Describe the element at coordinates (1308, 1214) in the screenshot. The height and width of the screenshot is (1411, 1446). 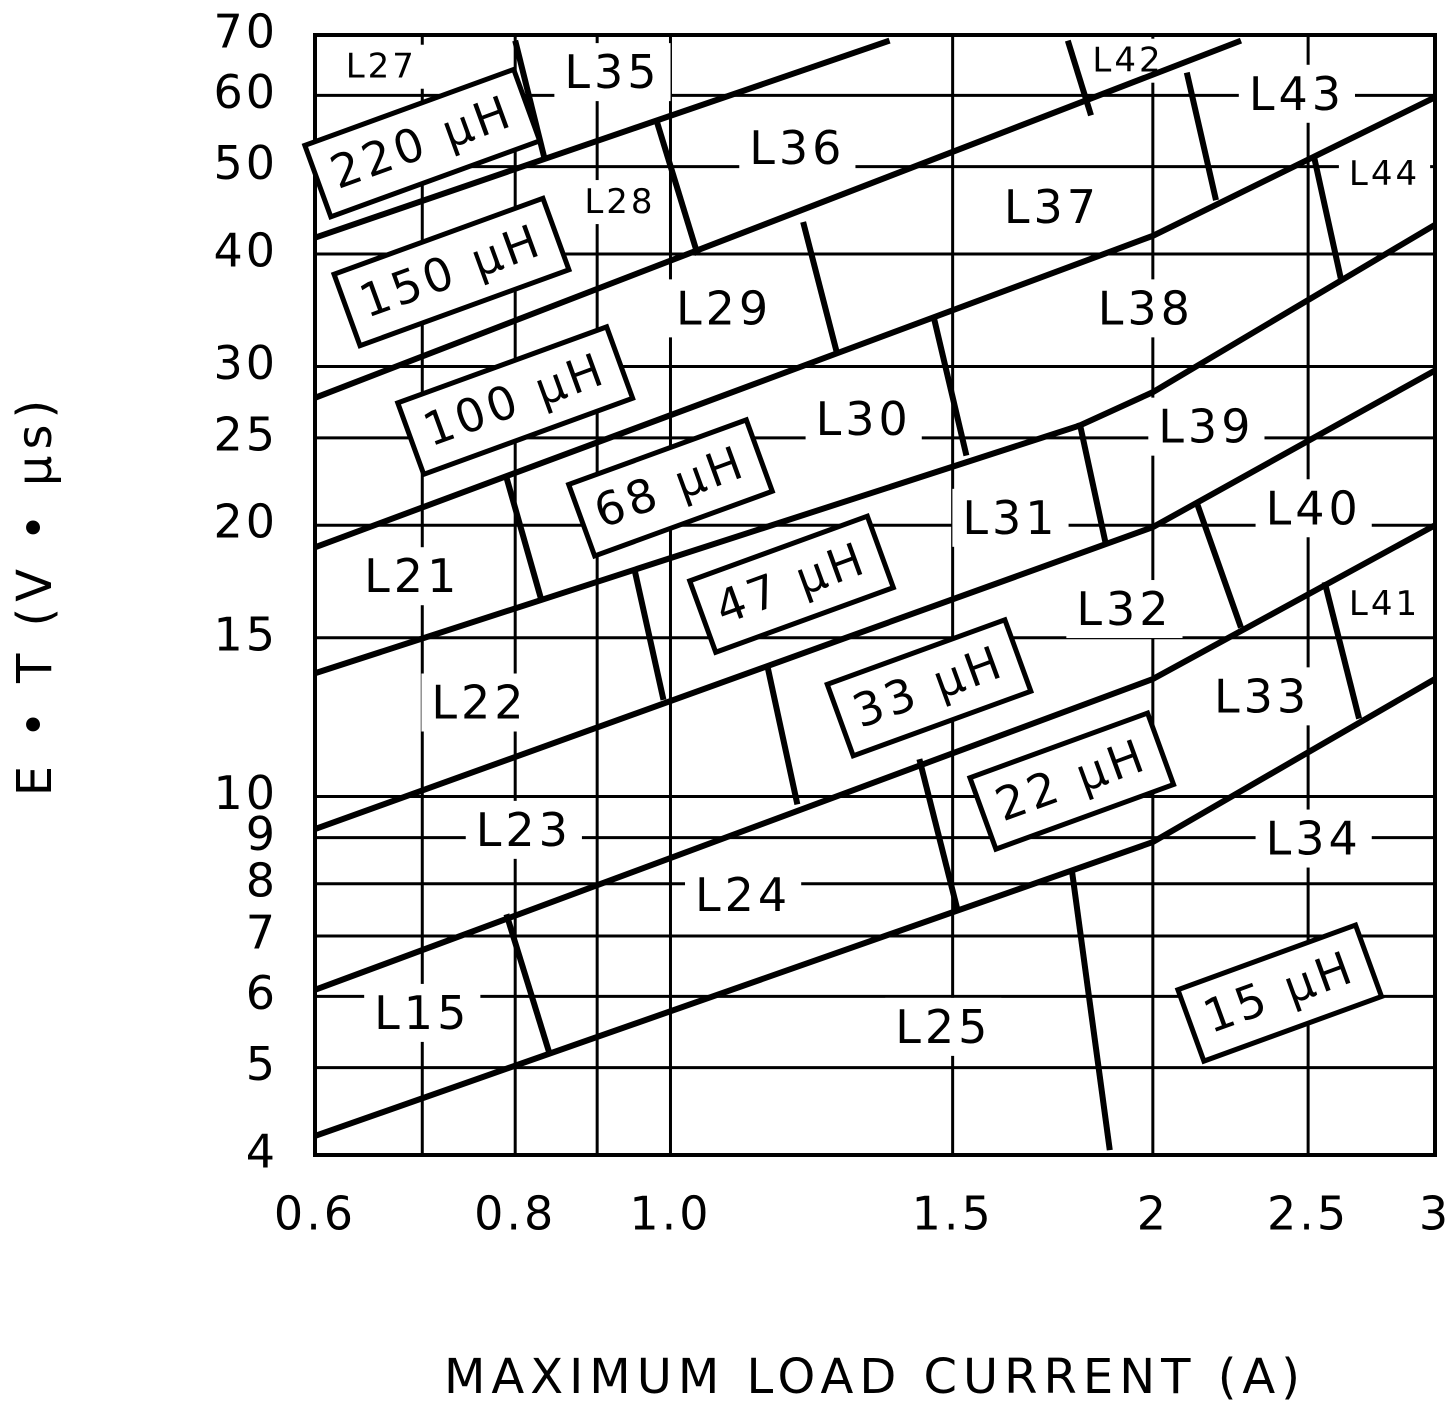
I see `x-tick-label: 2.5` at that location.